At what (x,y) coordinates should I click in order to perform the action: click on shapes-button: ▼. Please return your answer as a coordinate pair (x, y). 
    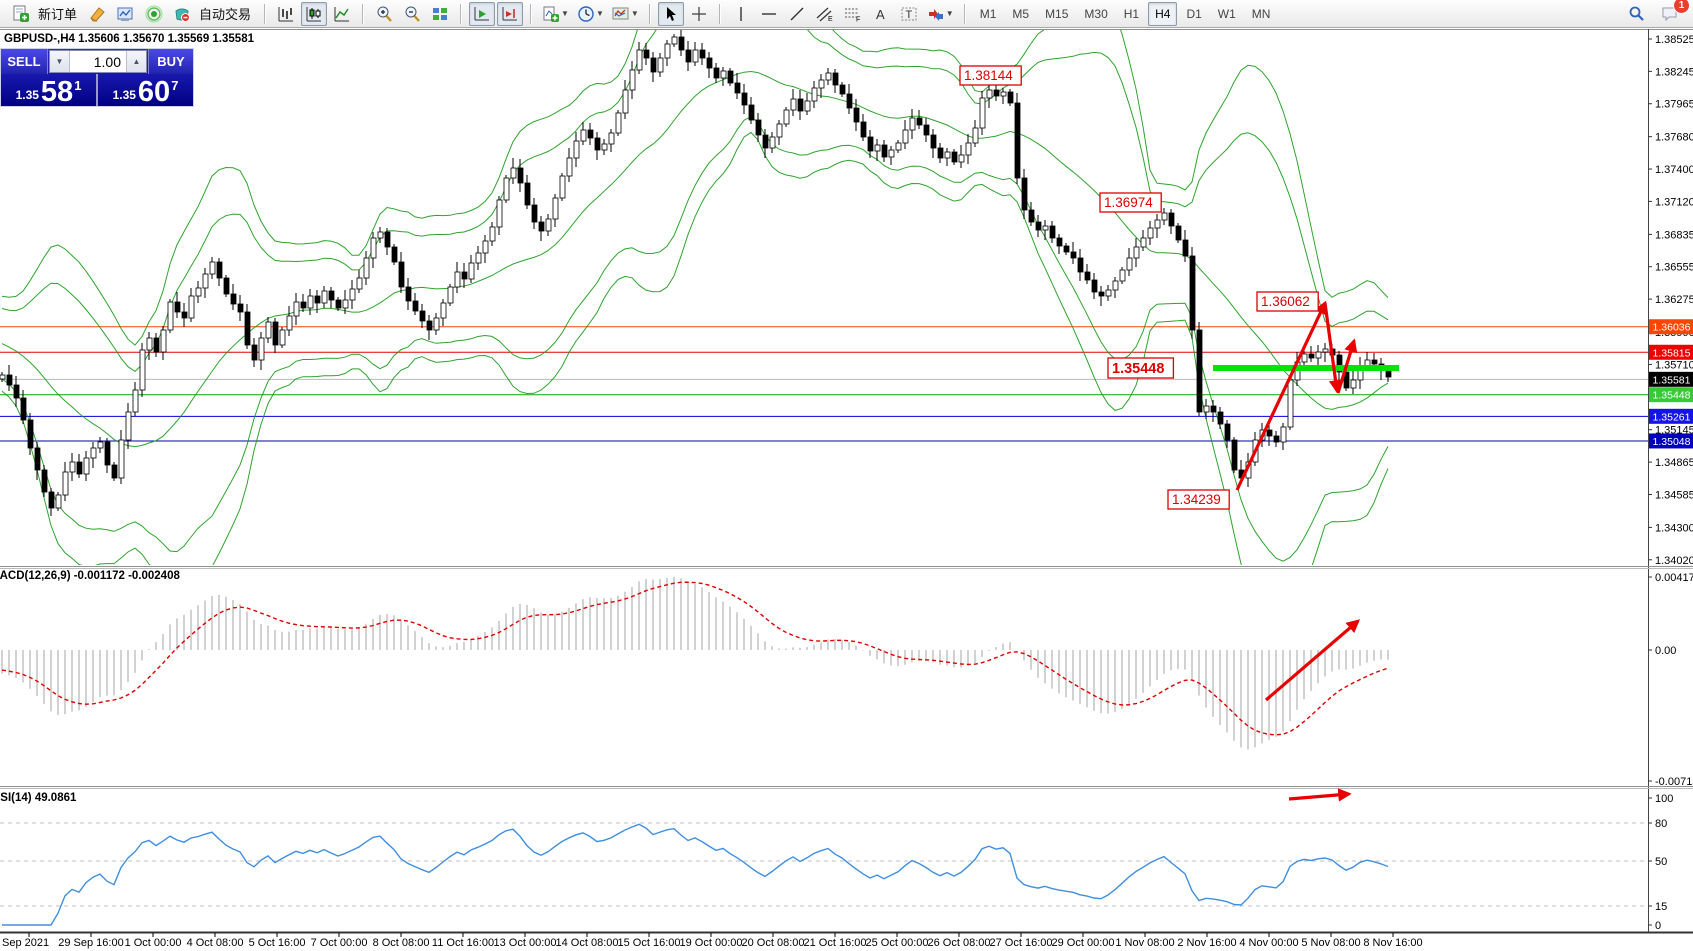
    Looking at the image, I should click on (940, 14).